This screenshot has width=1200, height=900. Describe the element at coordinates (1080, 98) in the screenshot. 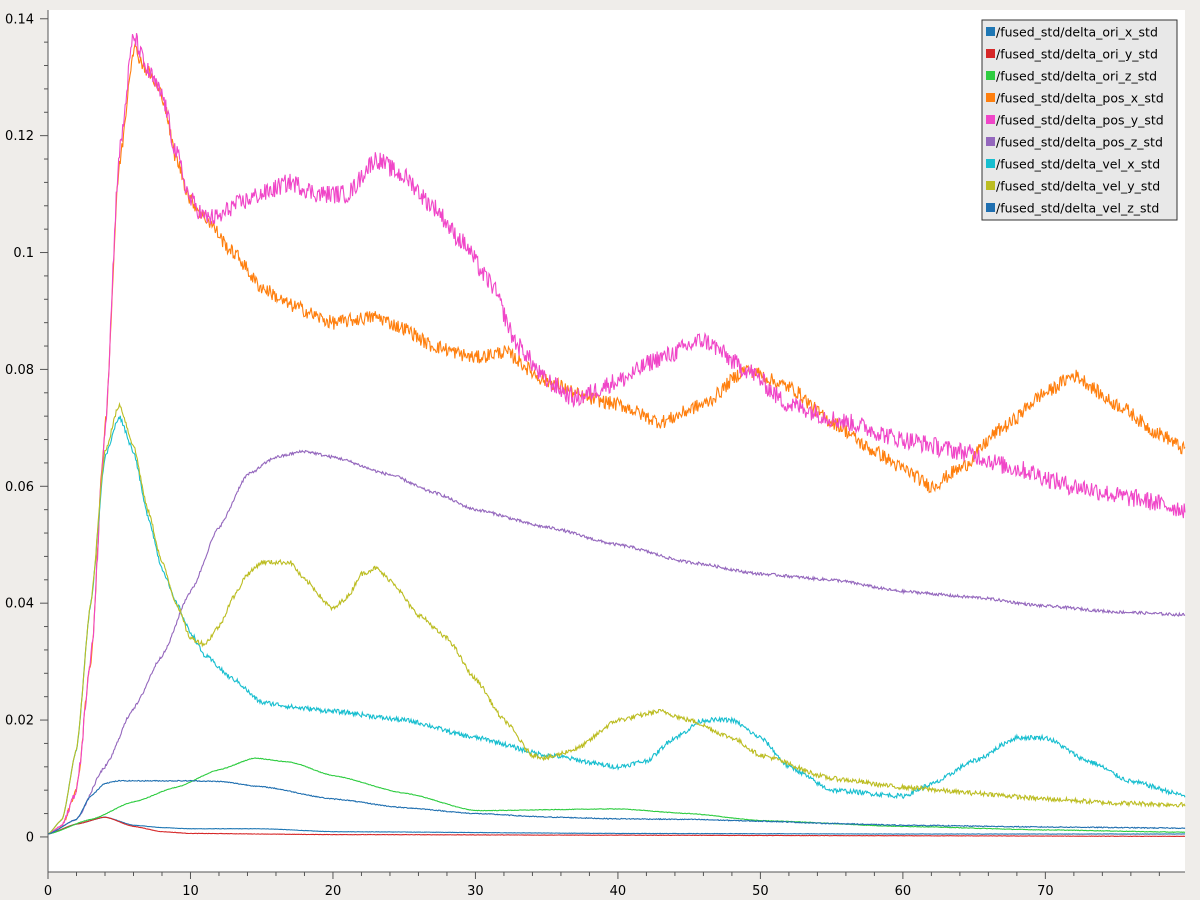

I see `legend-label: /fused_std/delta_pos_x_std` at that location.